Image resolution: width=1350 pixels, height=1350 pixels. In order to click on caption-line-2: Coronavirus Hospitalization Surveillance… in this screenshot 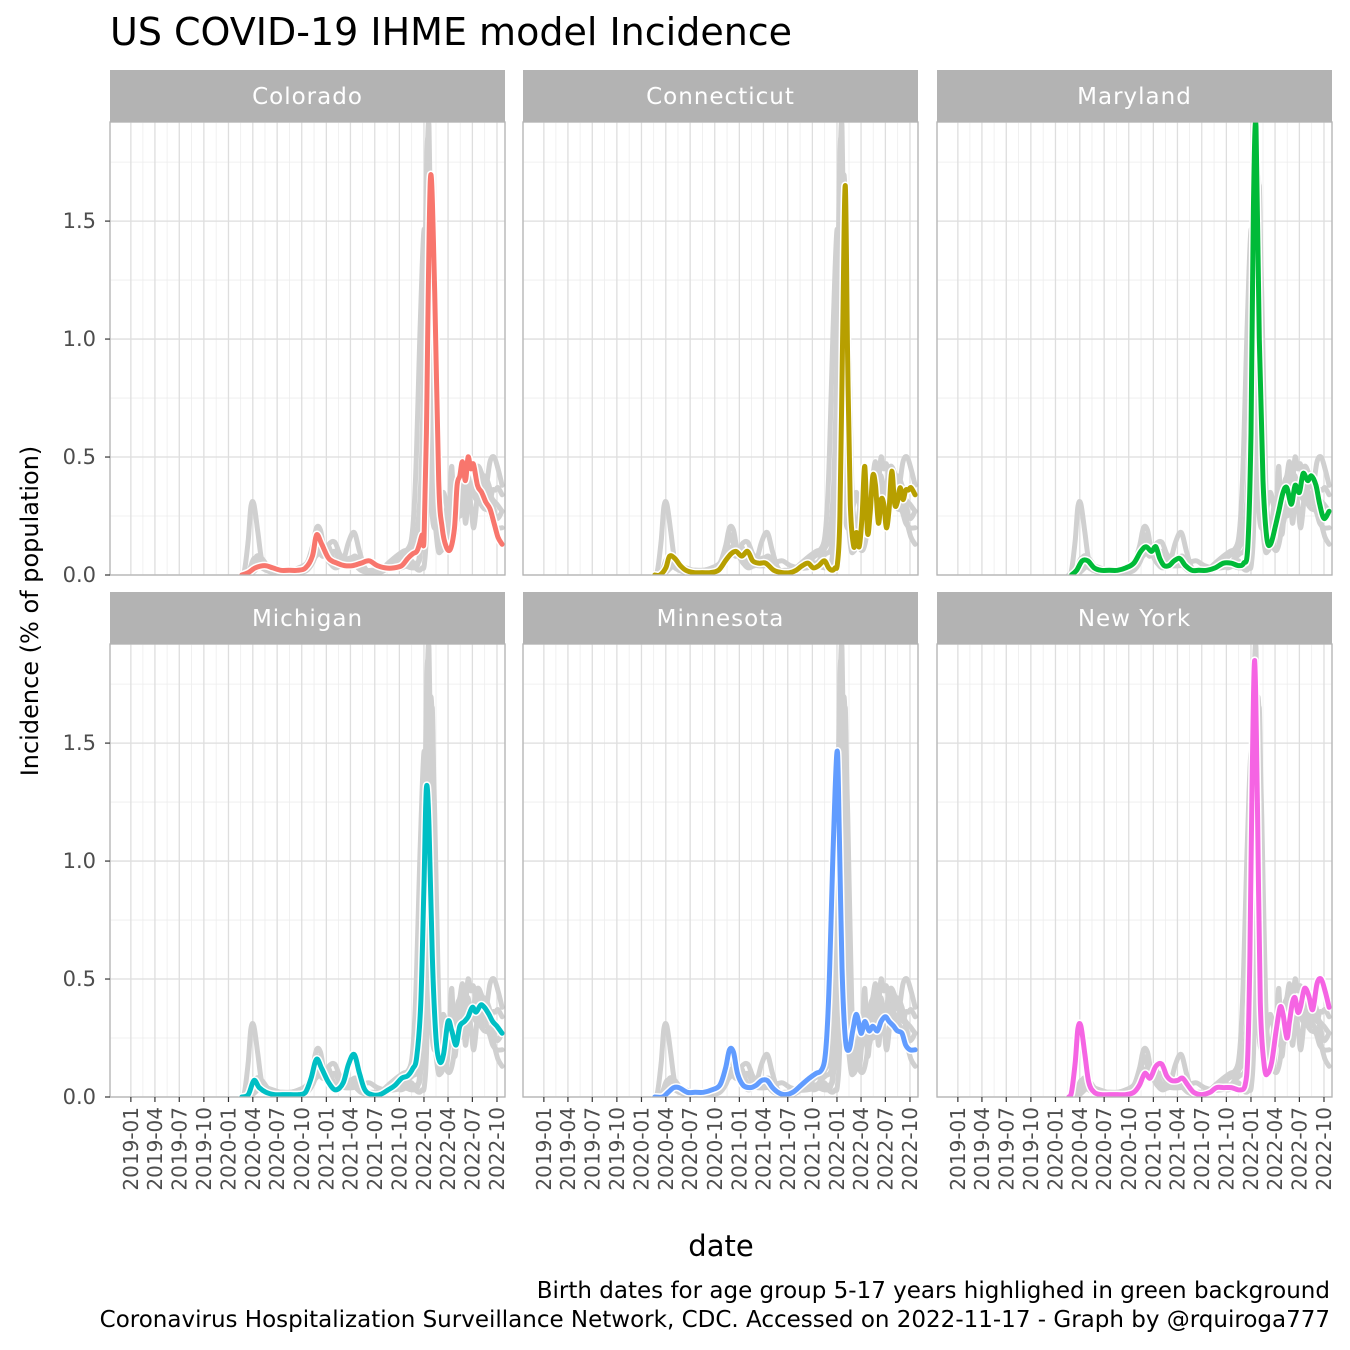, I will do `click(715, 1320)`.